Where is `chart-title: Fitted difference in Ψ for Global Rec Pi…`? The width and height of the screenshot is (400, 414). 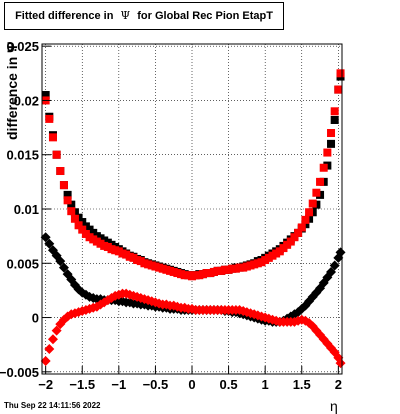 chart-title: Fitted difference in Ψ for Global Rec Pi… is located at coordinates (144, 16).